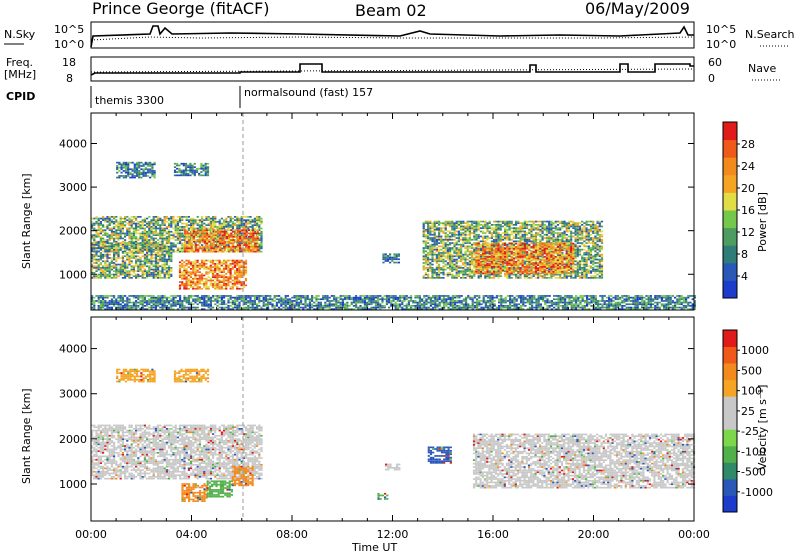 The image size is (800, 554). What do you see at coordinates (129, 100) in the screenshot?
I see `cpid-segment-0: themis 3300` at bounding box center [129, 100].